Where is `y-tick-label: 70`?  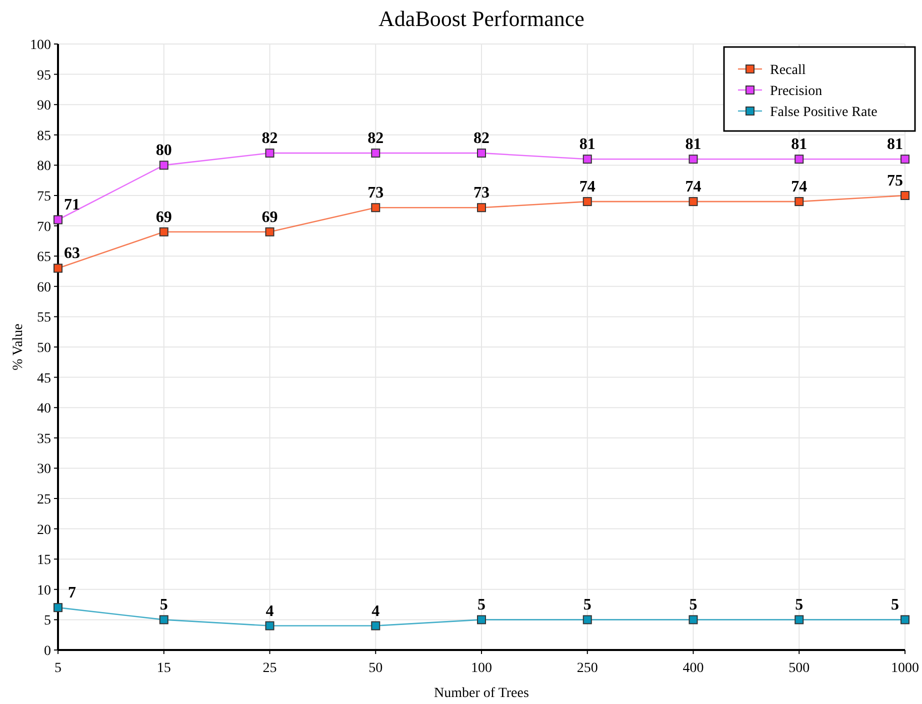
y-tick-label: 70 is located at coordinates (44, 227).